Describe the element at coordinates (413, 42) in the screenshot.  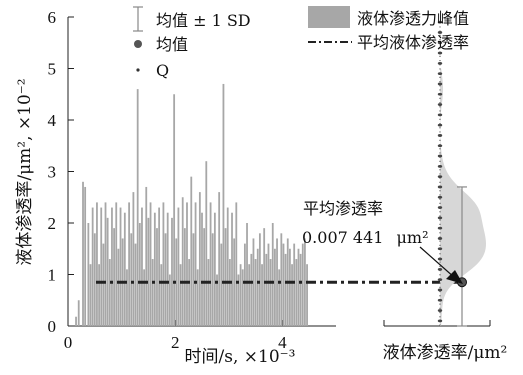
I see `legend-label-avg-line: 平均液体渗透率` at that location.